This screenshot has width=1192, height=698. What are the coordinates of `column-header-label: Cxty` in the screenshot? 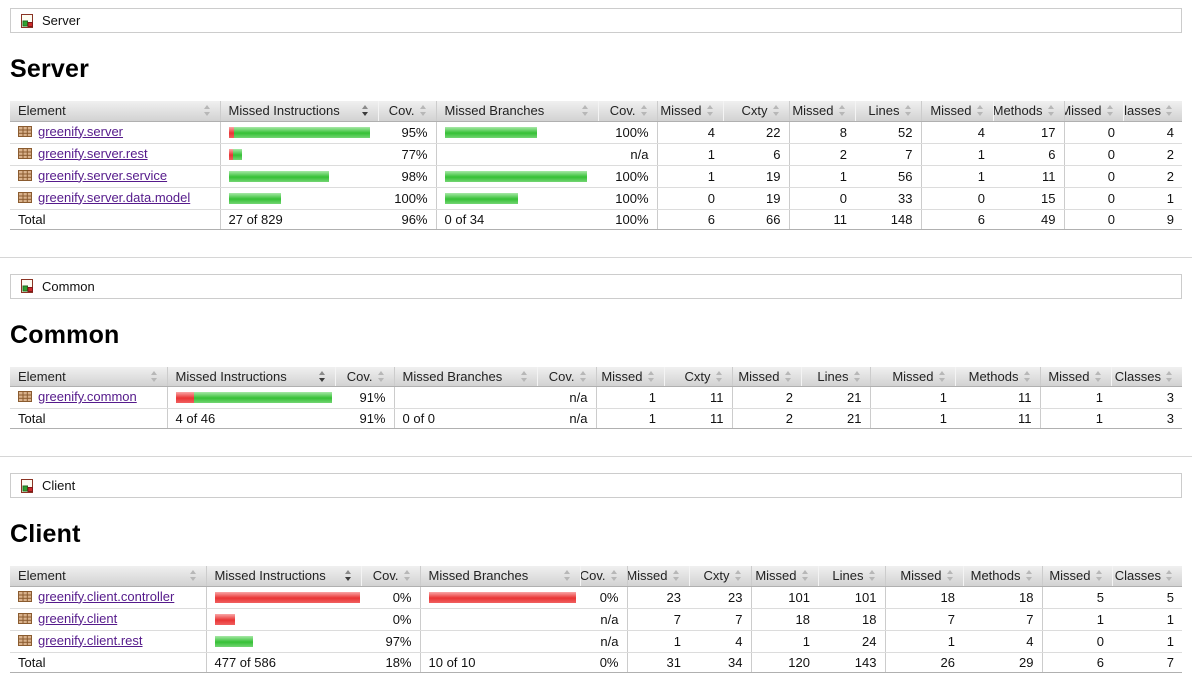 It's located at (697, 376).